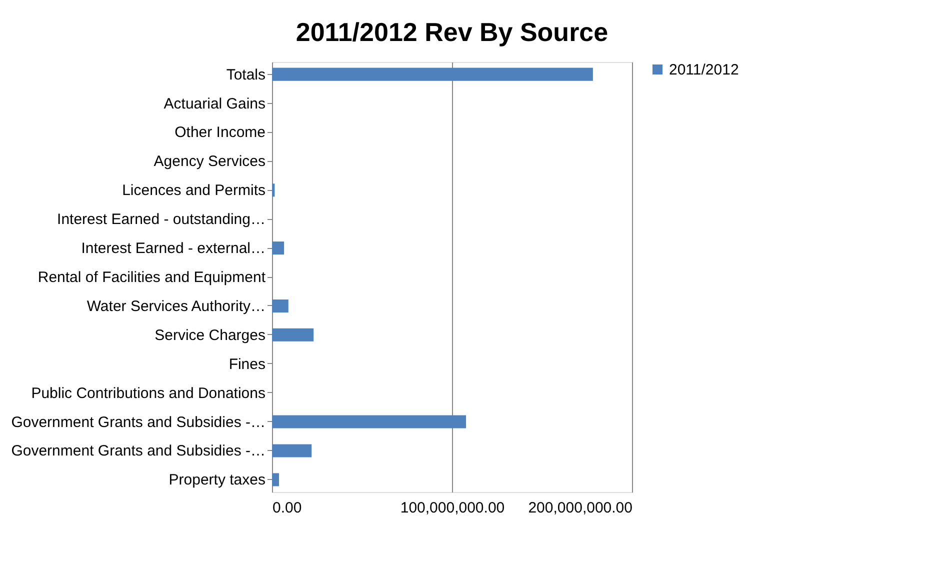  Describe the element at coordinates (580, 508) in the screenshot. I see `x-tick-label: 200,000,000.00` at that location.